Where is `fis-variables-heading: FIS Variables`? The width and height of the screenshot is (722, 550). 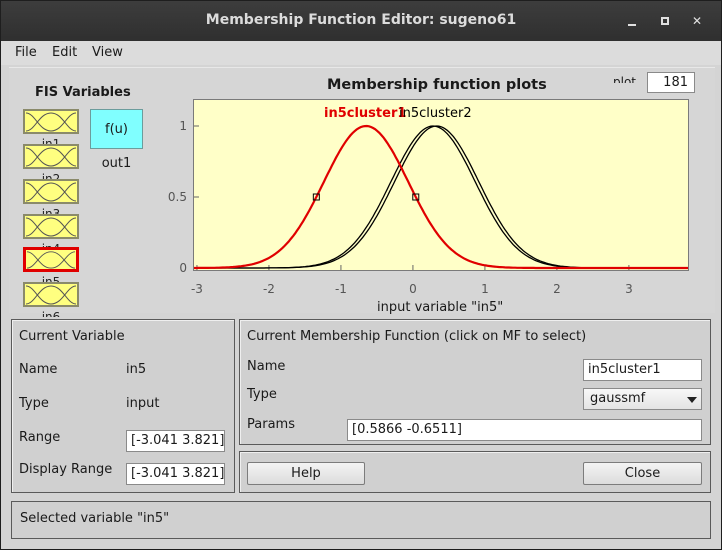 fis-variables-heading: FIS Variables is located at coordinates (83, 92).